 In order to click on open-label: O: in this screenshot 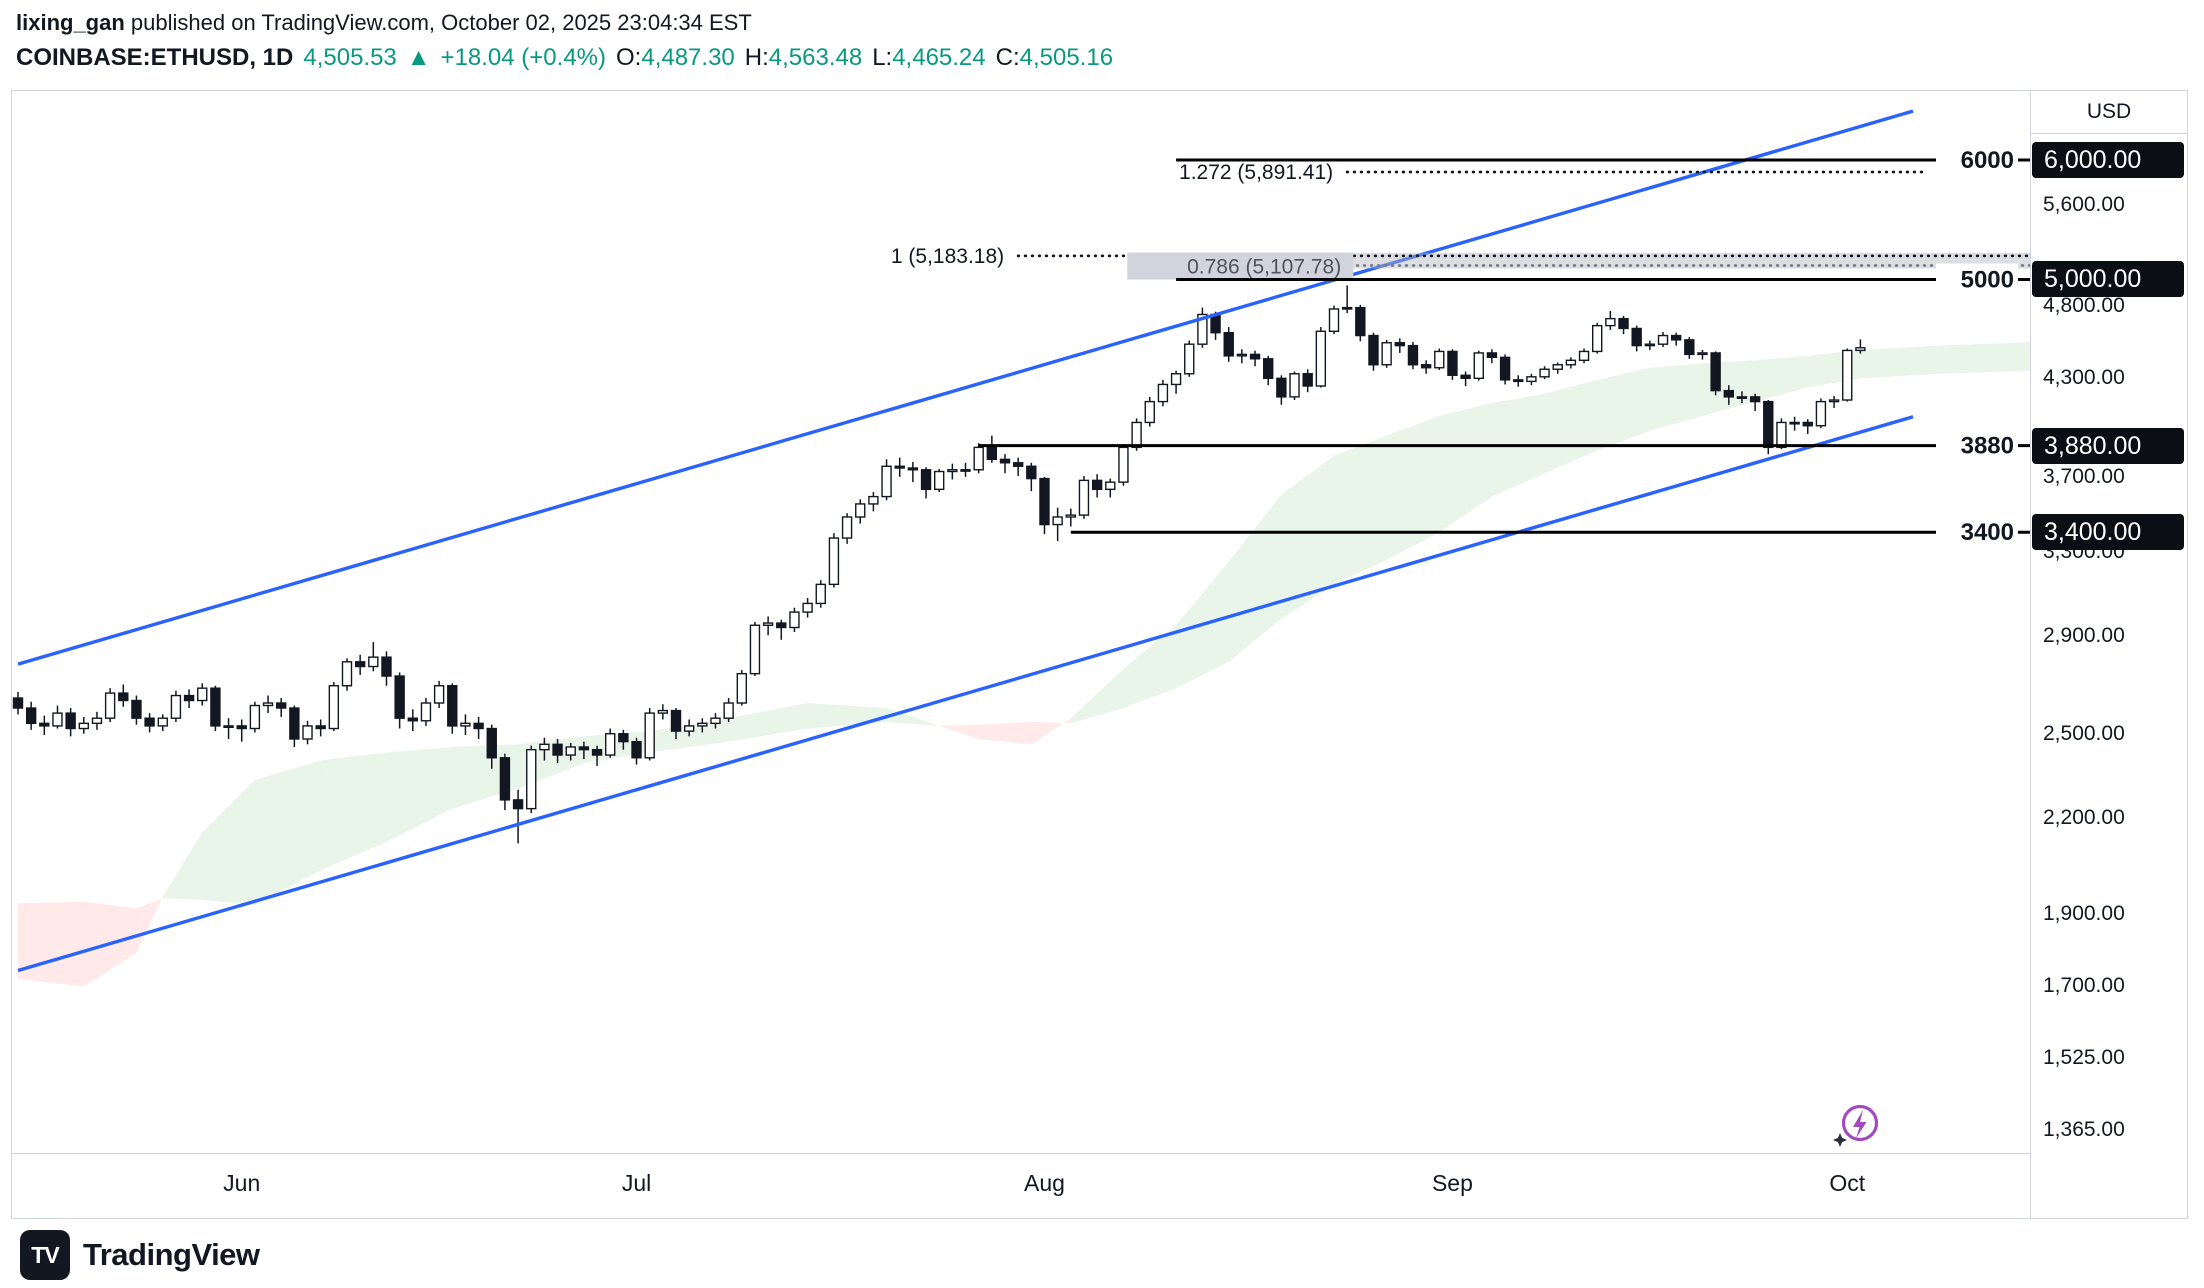, I will do `click(629, 57)`.